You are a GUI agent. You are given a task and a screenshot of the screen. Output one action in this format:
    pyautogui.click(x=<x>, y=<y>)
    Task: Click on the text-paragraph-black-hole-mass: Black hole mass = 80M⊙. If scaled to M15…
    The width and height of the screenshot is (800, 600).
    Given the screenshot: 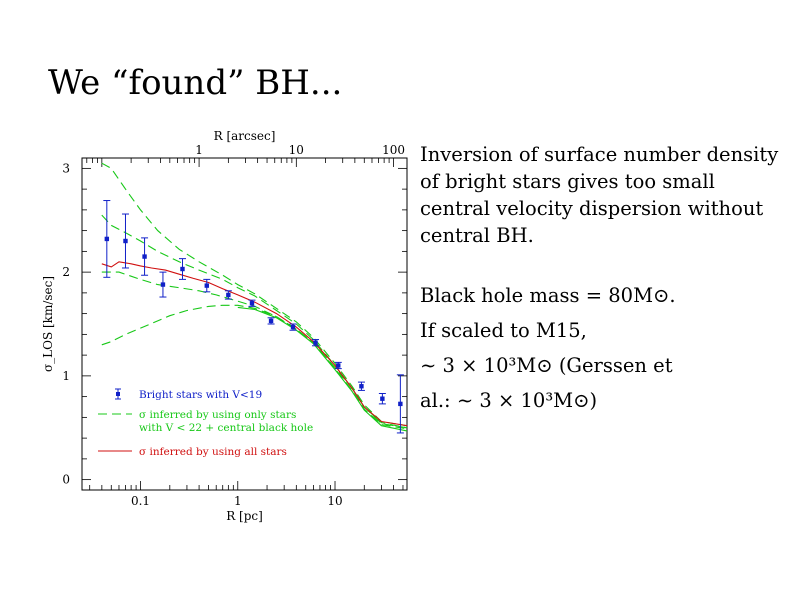 What is the action you would take?
    pyautogui.click(x=600, y=348)
    